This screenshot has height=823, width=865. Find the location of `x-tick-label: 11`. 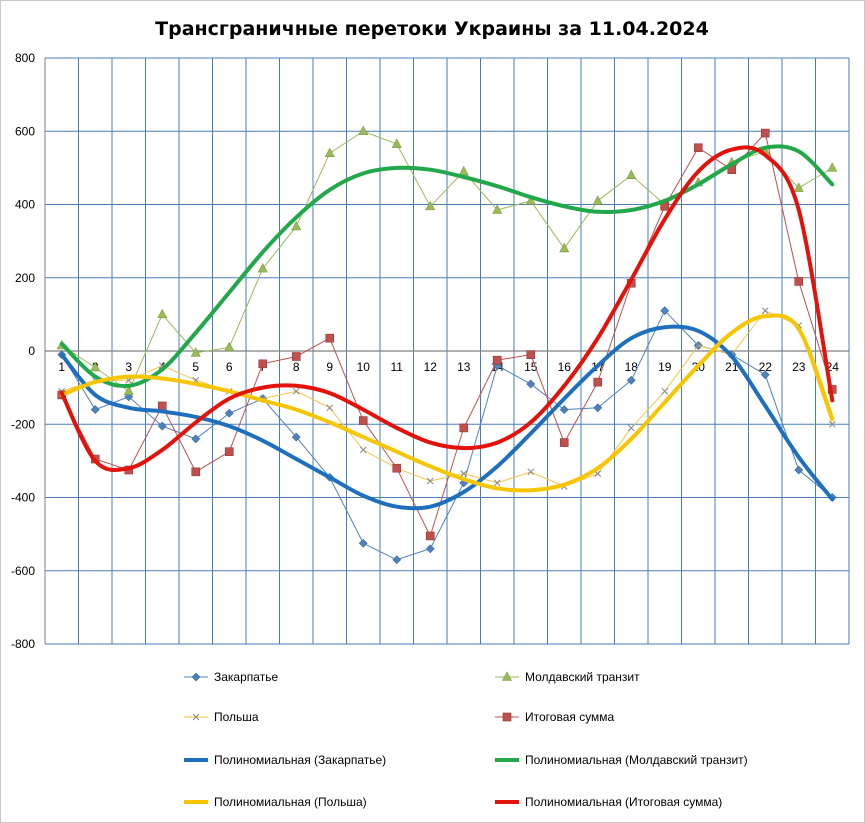

x-tick-label: 11 is located at coordinates (397, 367).